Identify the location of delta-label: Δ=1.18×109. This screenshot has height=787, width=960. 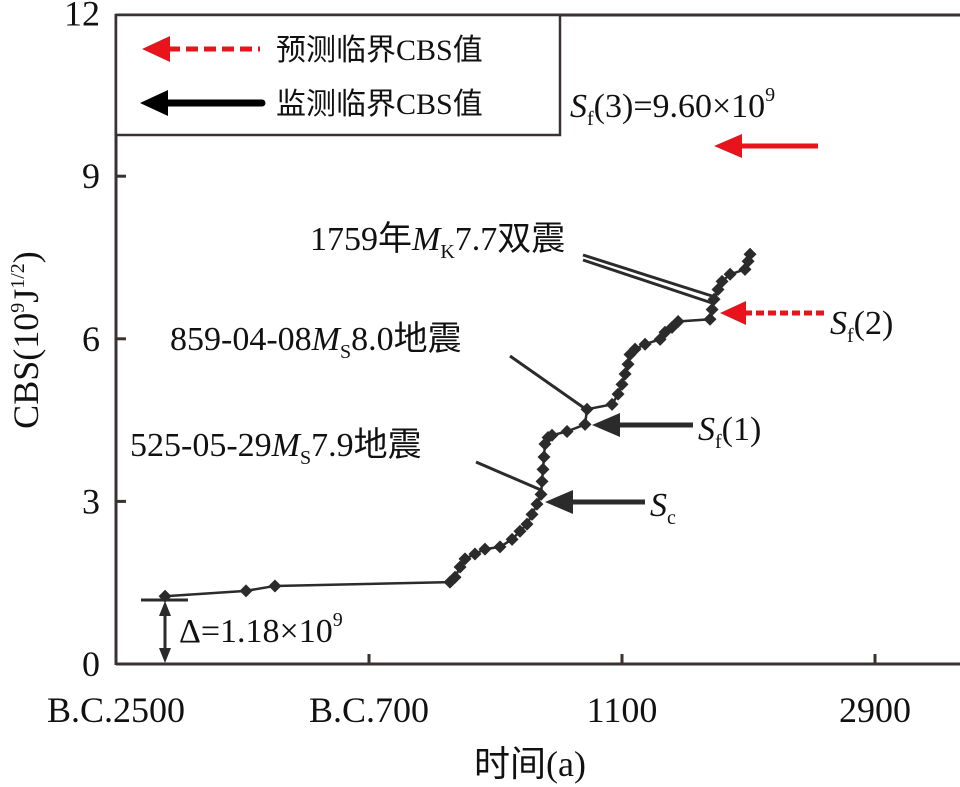
(261, 629).